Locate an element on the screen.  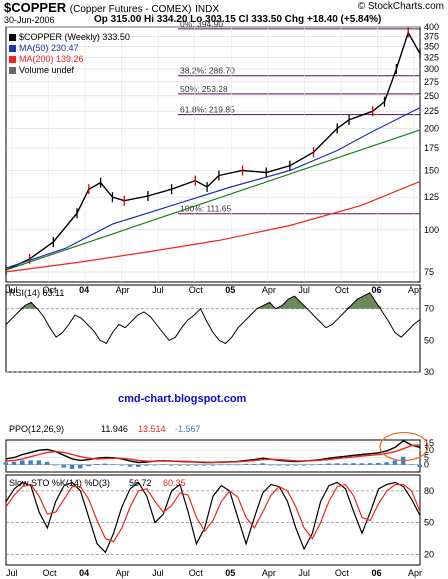
rsi-y-tick: 50 is located at coordinates (429, 340).